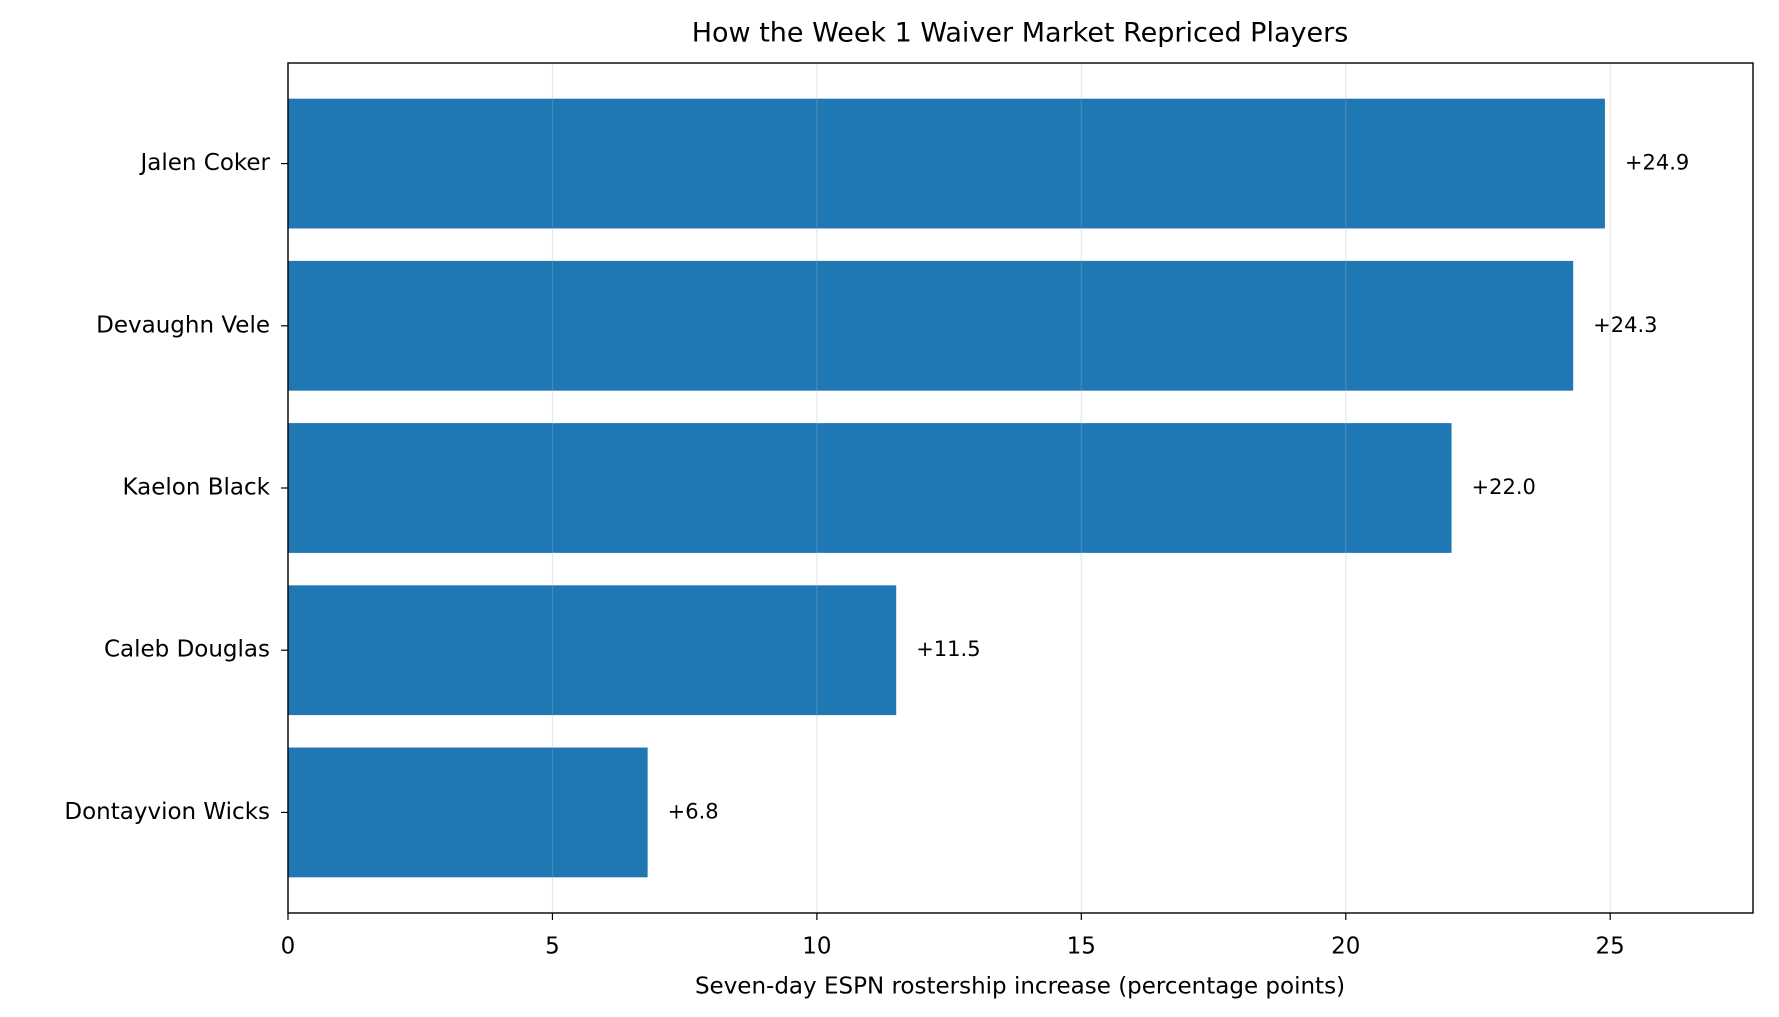 The height and width of the screenshot is (1017, 1779). What do you see at coordinates (1610, 947) in the screenshot?
I see `x-tick-label: 25` at bounding box center [1610, 947].